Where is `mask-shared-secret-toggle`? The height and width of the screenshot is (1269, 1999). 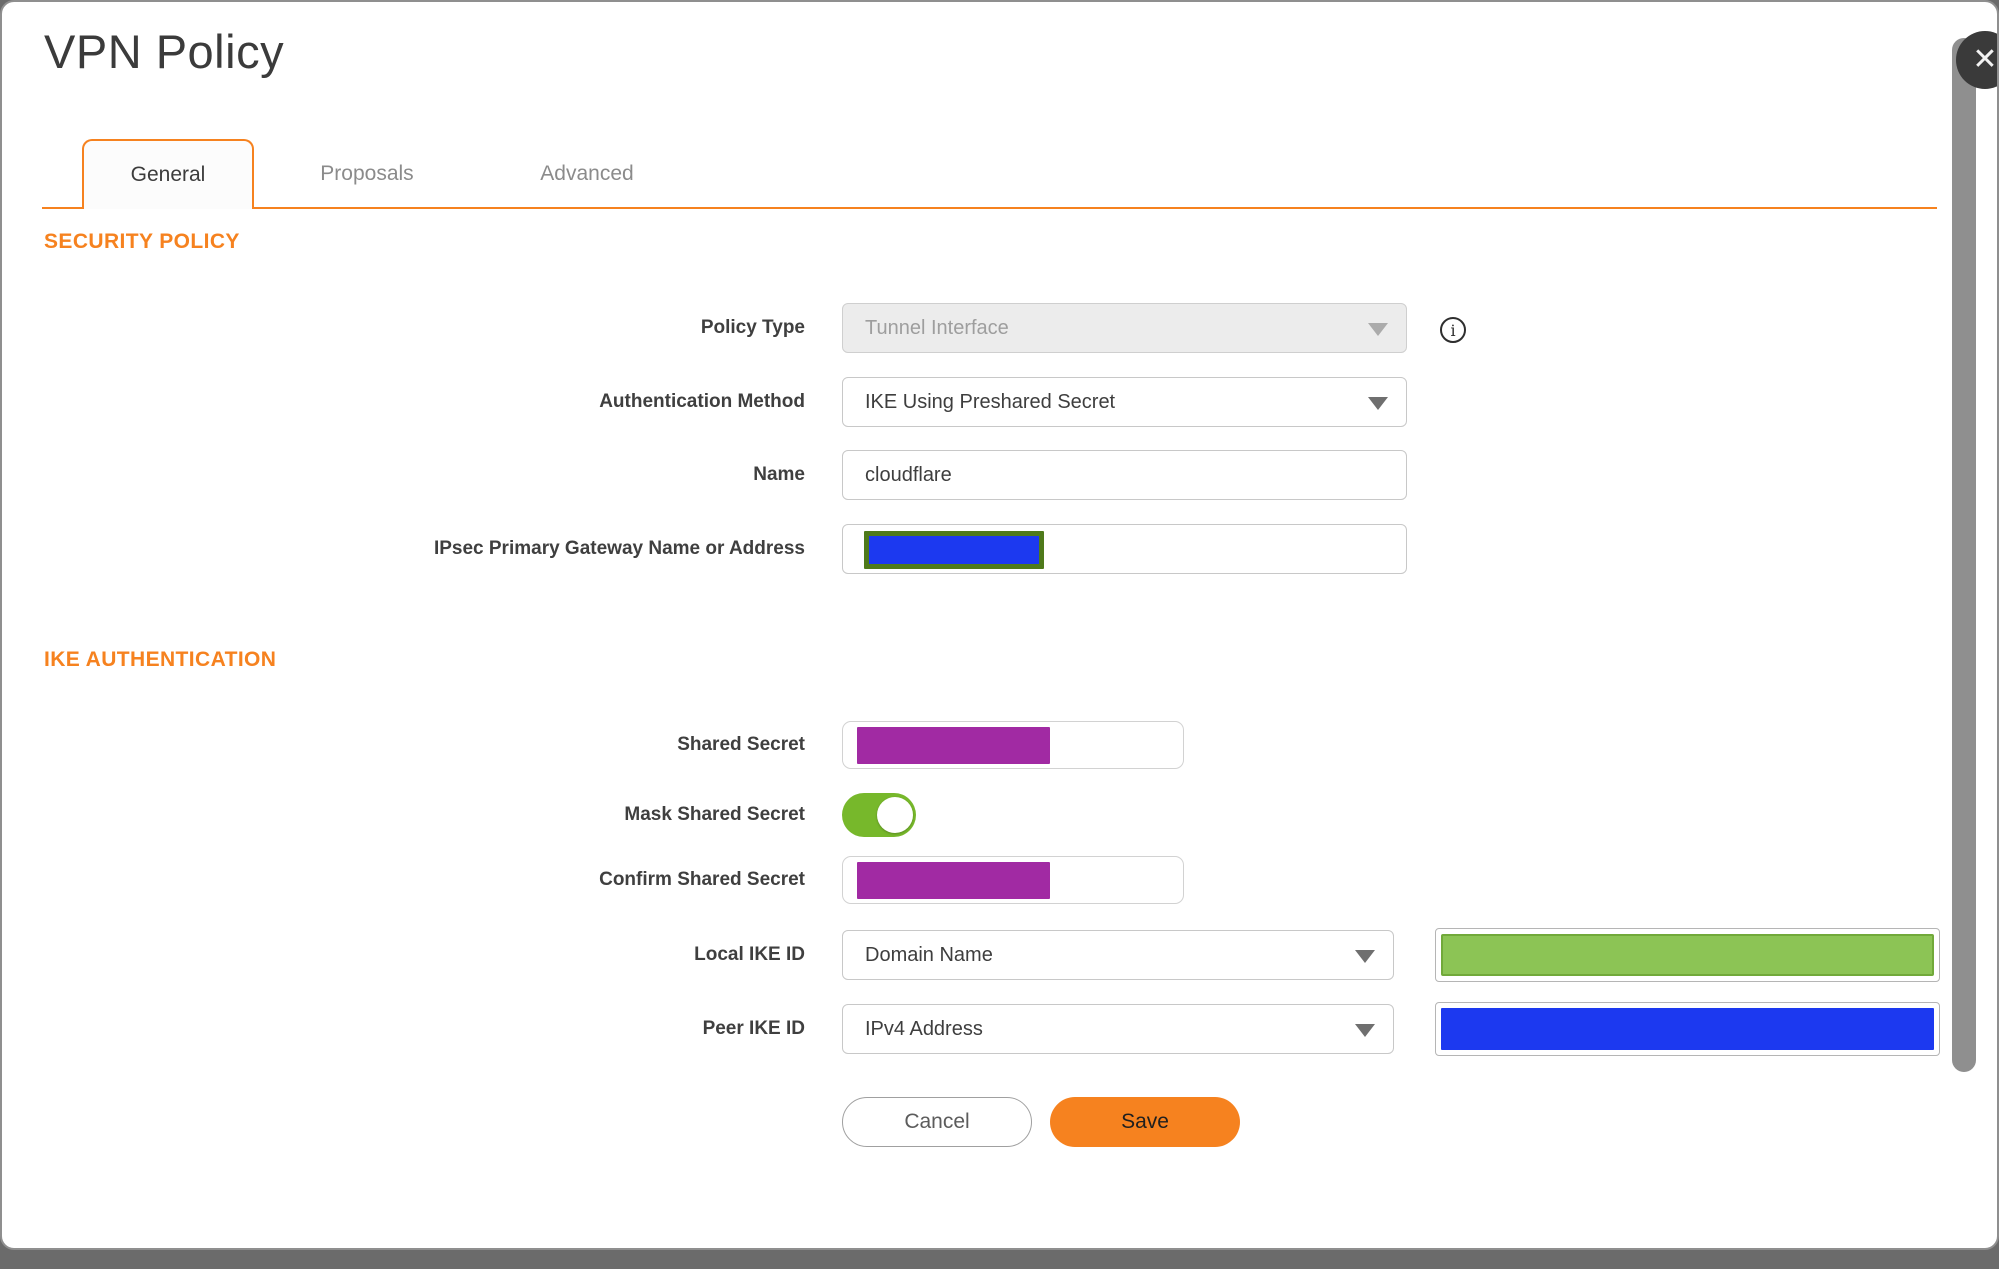 mask-shared-secret-toggle is located at coordinates (879, 815).